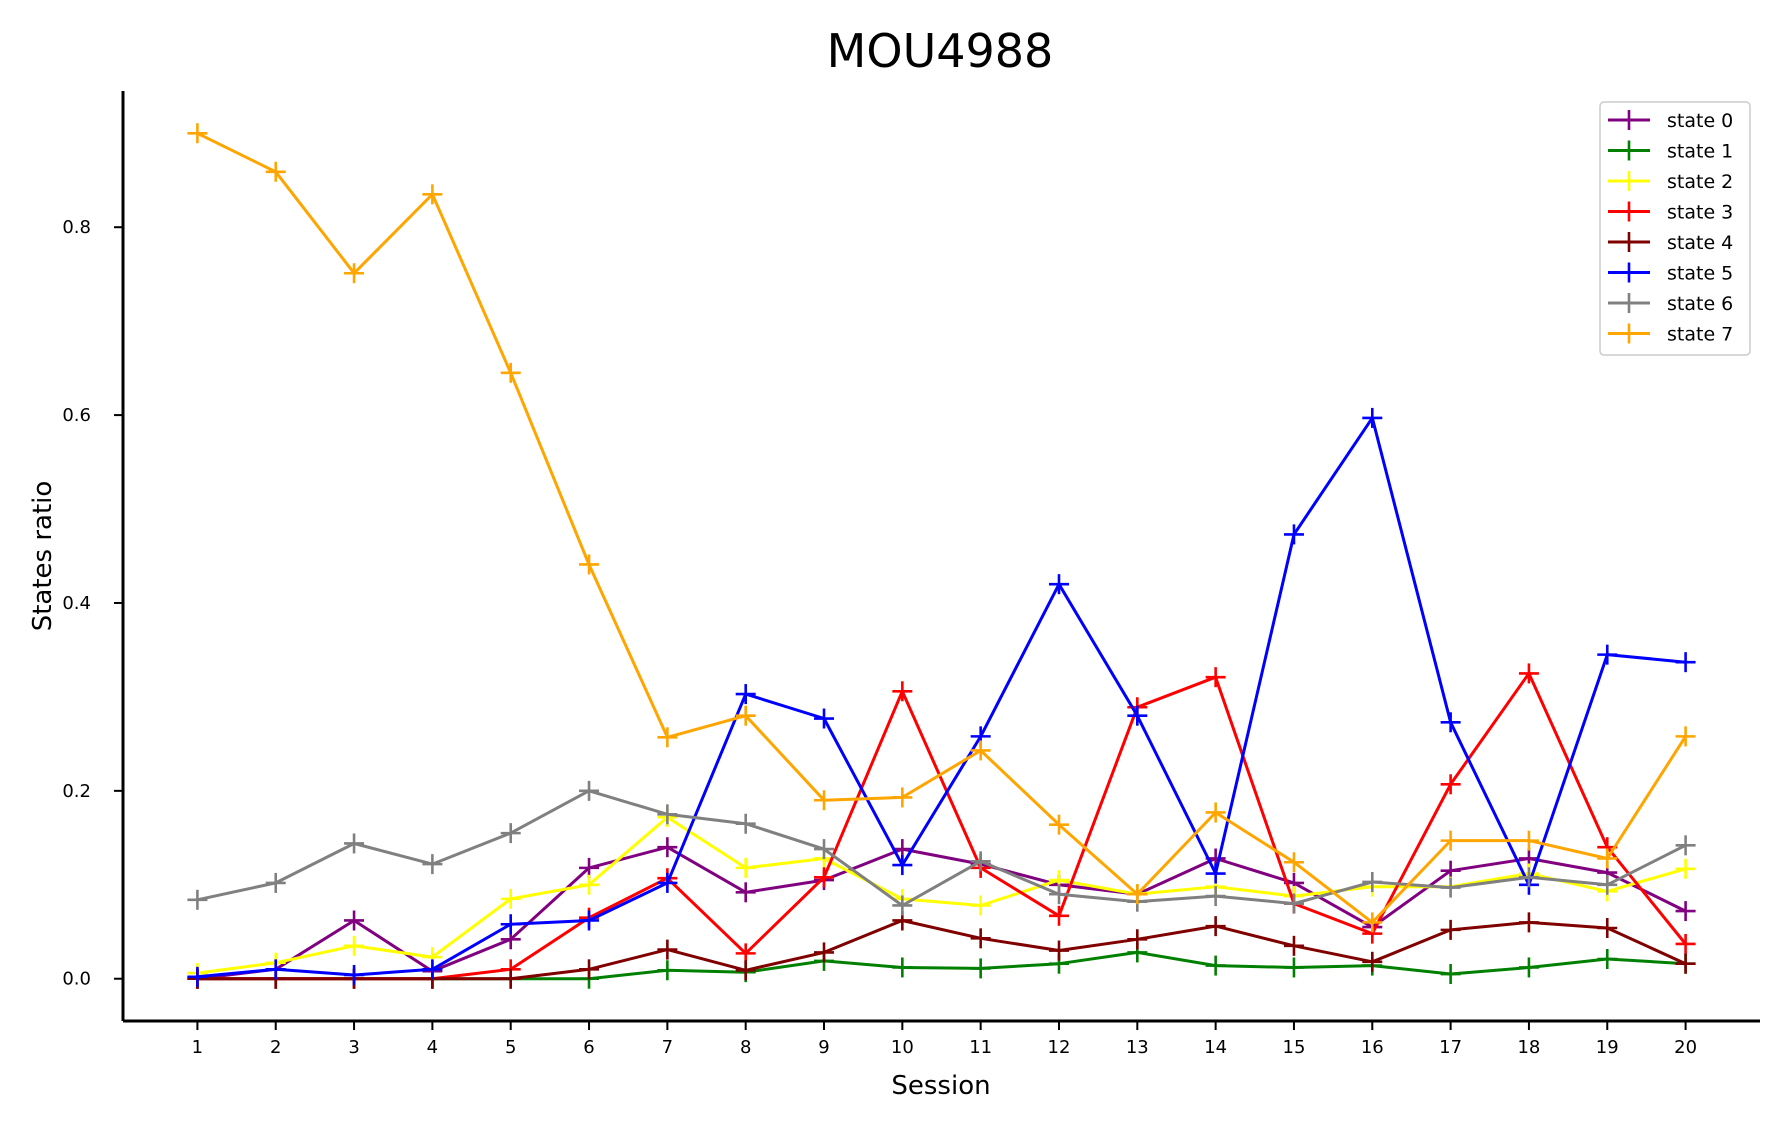 The image size is (1780, 1126). I want to click on legend-item: state 1, so click(1670, 151).